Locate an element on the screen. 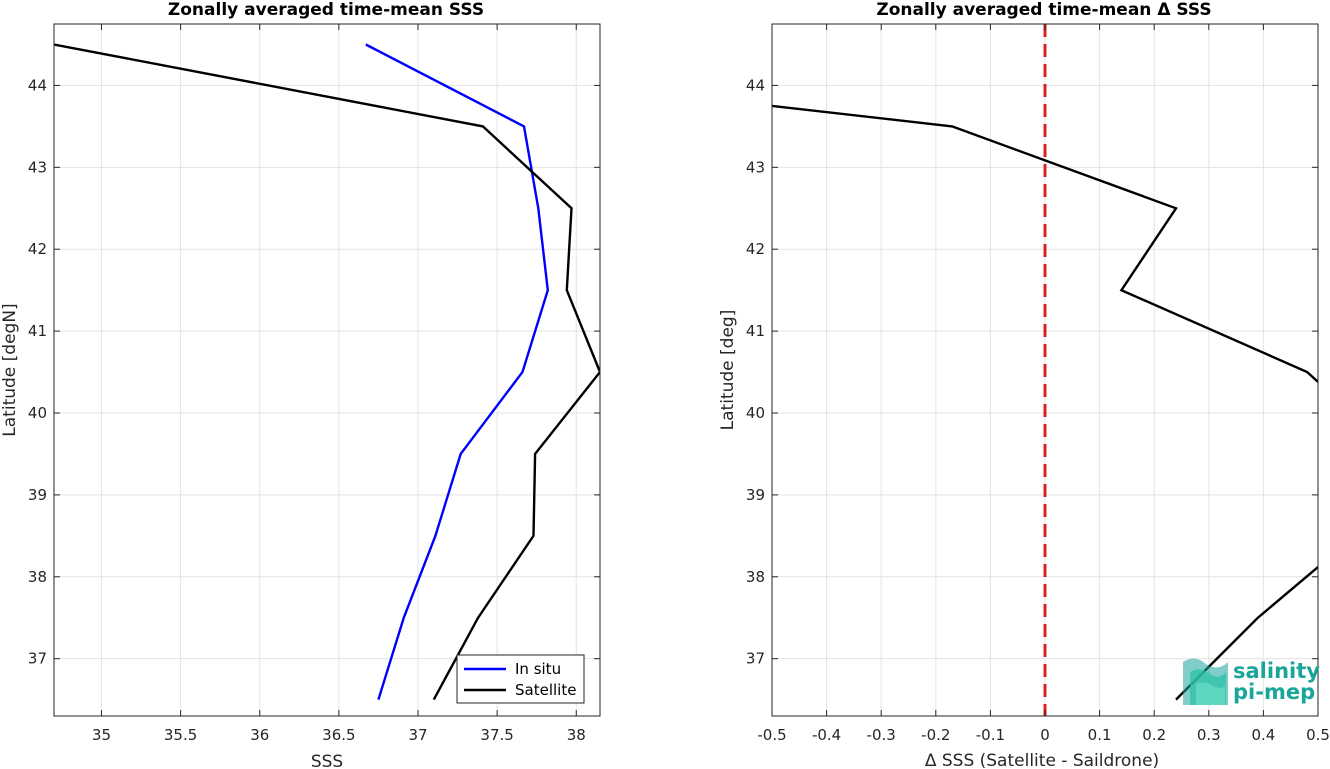 The height and width of the screenshot is (769, 1330). left-x-axis-label: SSS is located at coordinates (327, 760).